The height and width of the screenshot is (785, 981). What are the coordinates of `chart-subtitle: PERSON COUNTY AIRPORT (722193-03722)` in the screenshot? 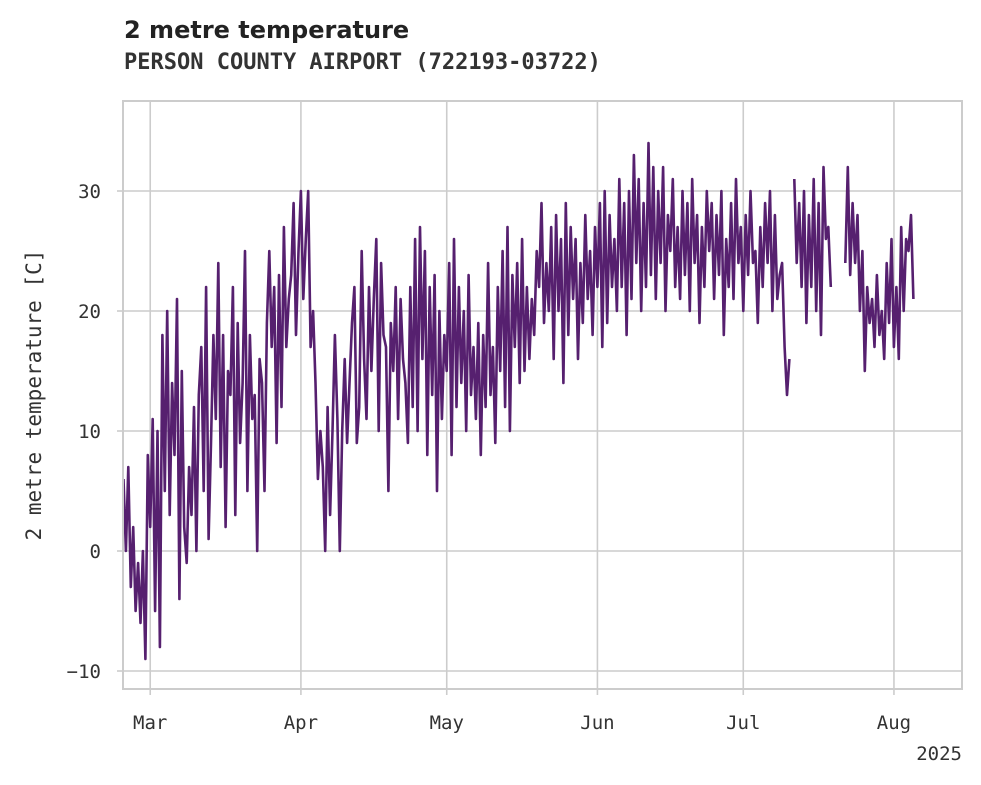 It's located at (362, 62).